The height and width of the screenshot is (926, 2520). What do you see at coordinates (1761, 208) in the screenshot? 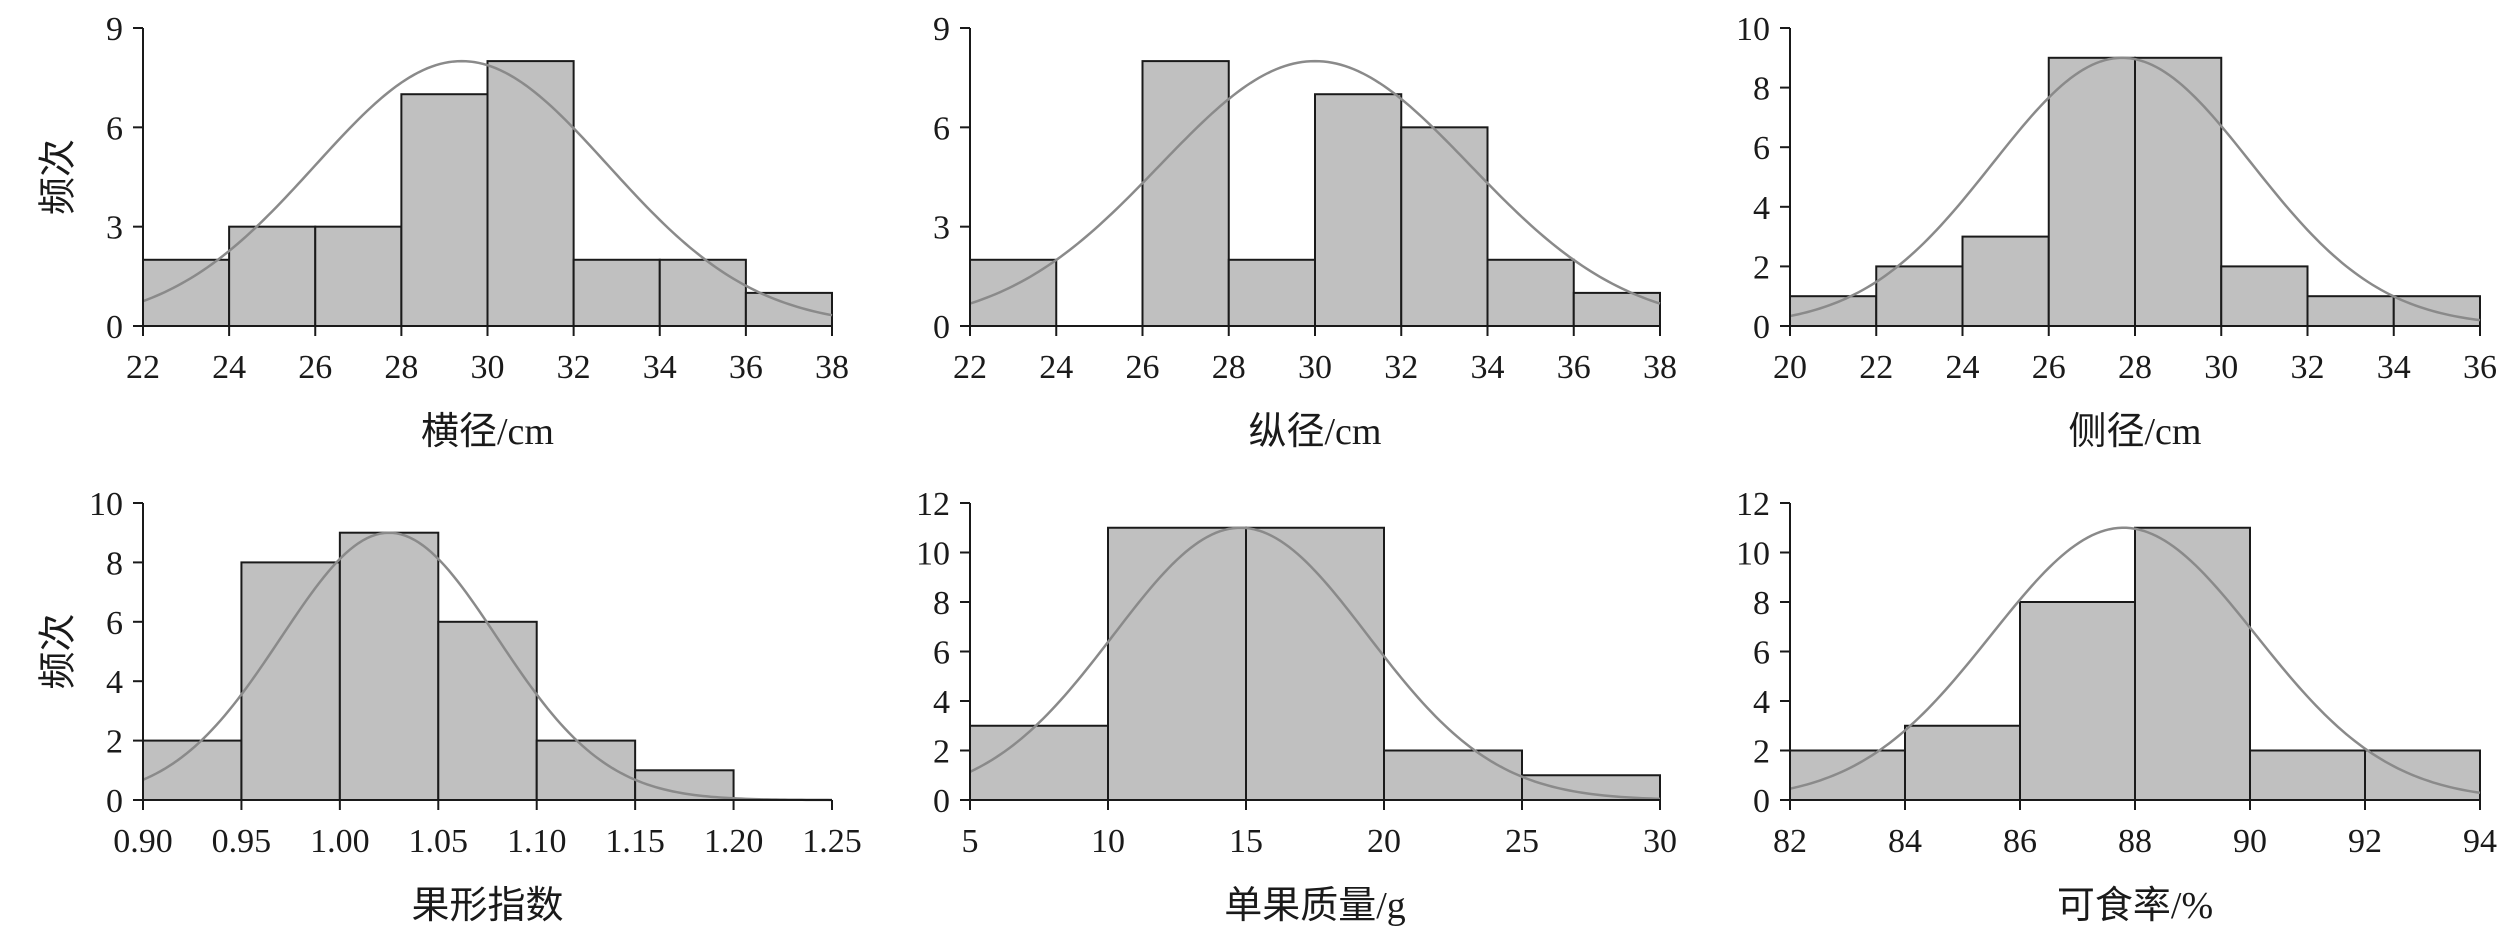
I see `y-tick-label: 4` at bounding box center [1761, 208].